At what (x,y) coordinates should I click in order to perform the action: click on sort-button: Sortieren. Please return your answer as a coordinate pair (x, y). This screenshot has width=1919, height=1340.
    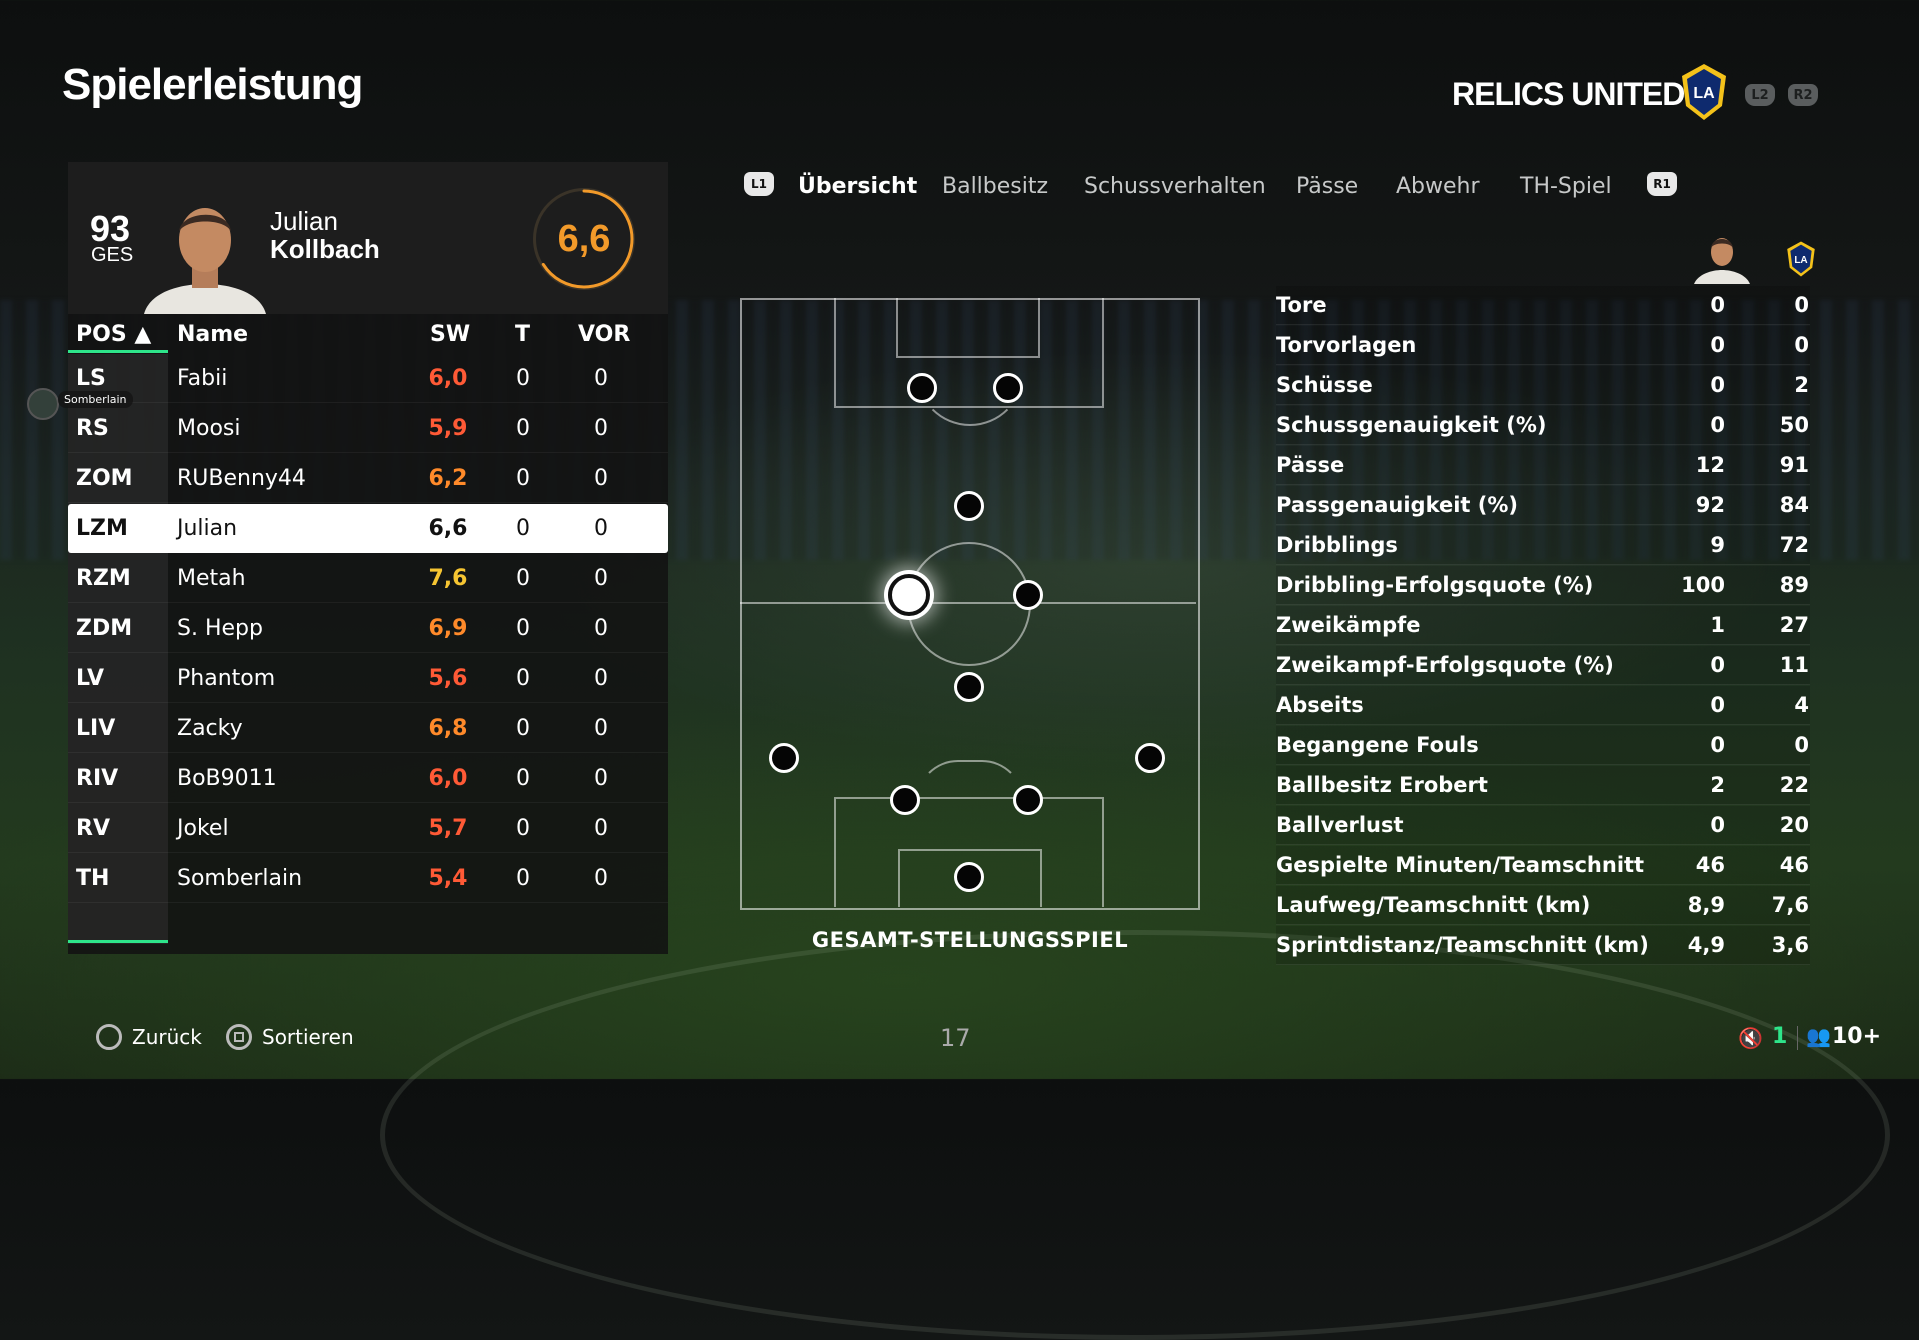
    Looking at the image, I should click on (290, 1037).